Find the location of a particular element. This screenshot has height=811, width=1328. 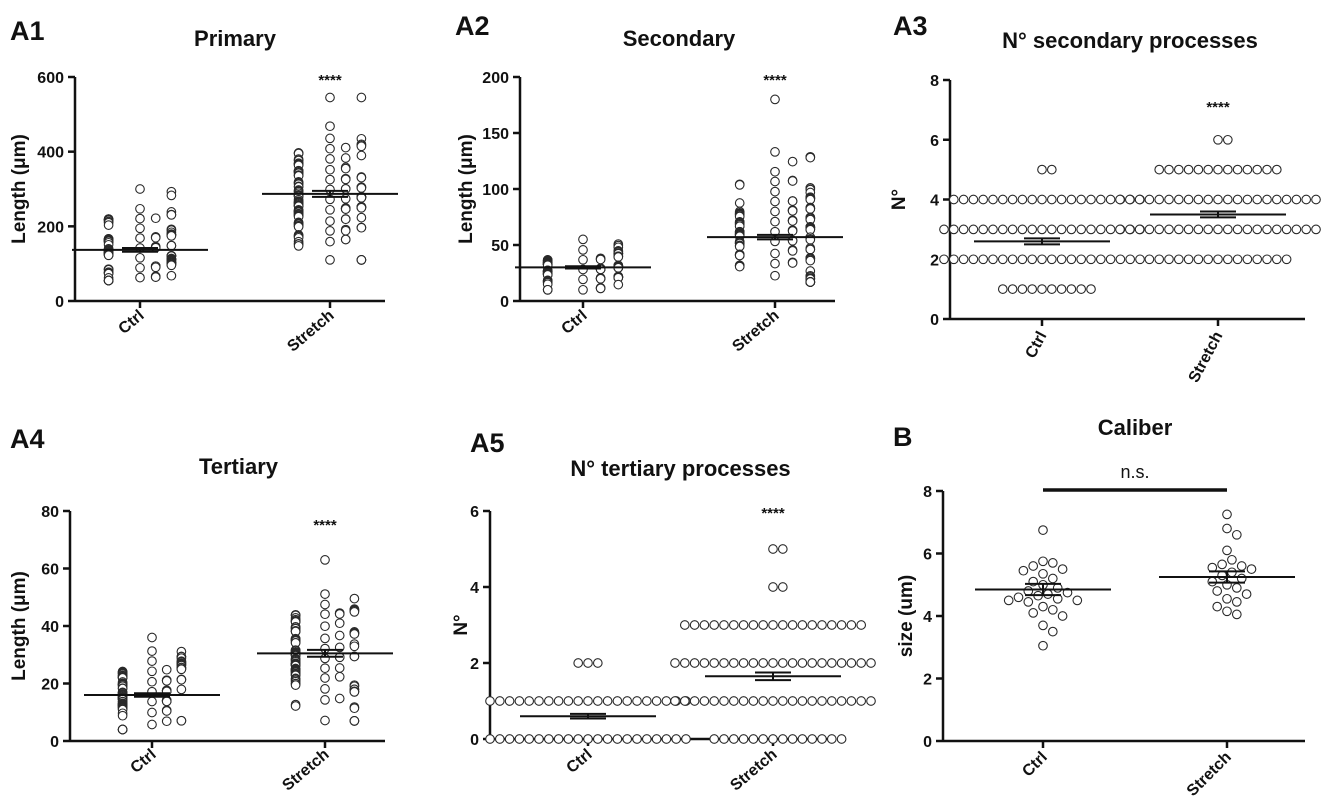

significance-label: **** is located at coordinates (775, 80).